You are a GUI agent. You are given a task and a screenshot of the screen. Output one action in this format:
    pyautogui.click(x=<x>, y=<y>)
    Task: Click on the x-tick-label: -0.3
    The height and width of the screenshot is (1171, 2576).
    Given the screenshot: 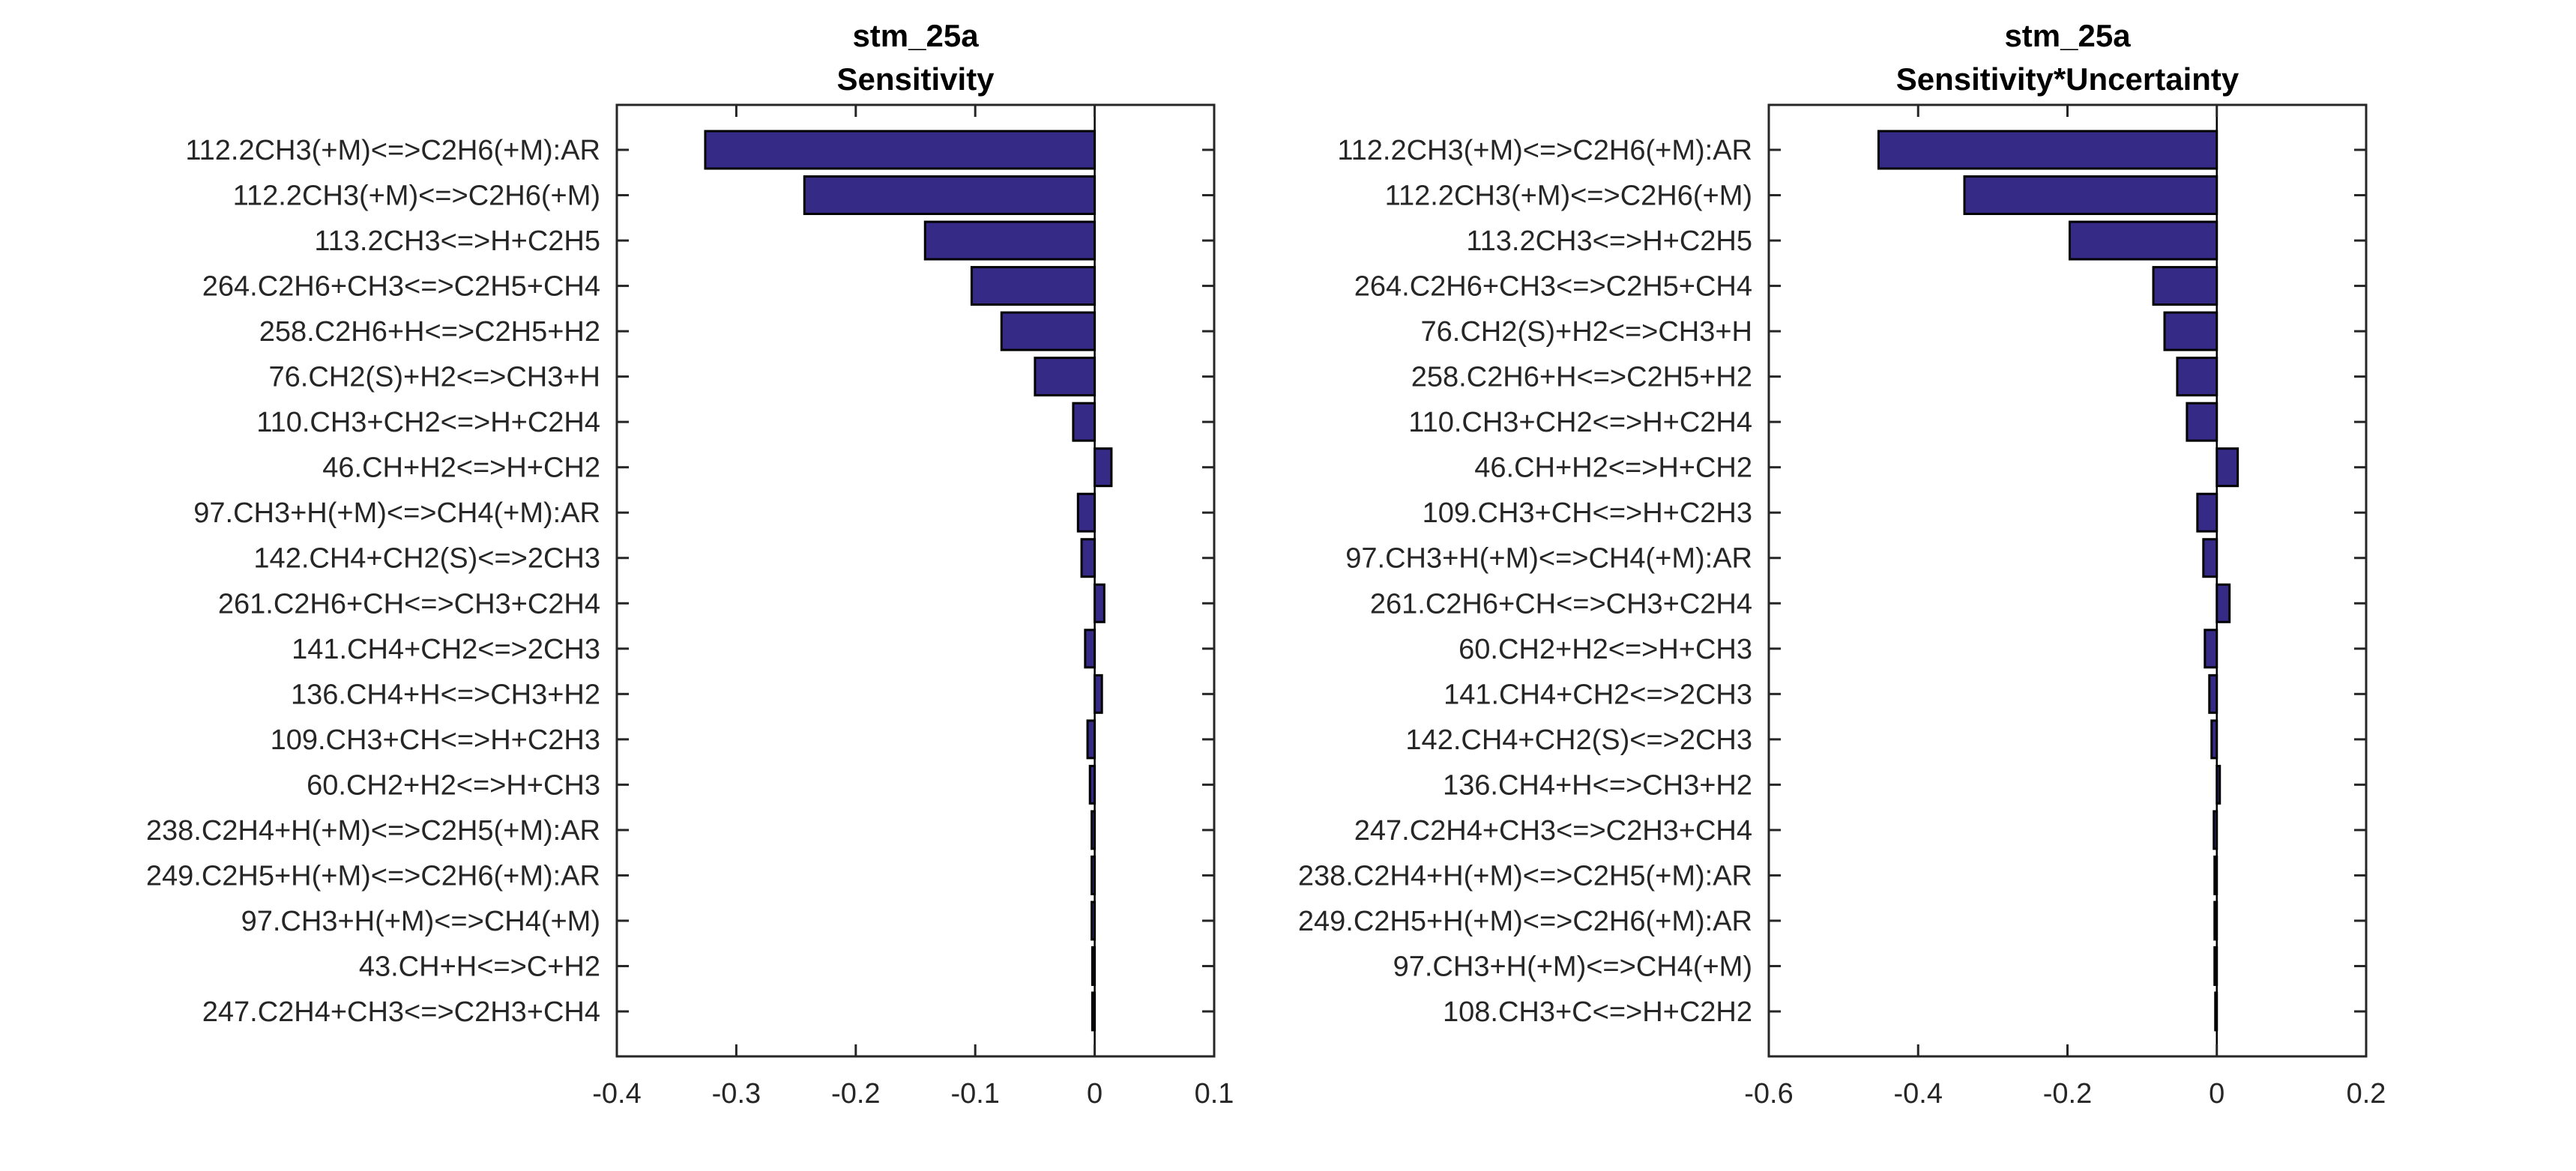 What is the action you would take?
    pyautogui.click(x=737, y=1094)
    